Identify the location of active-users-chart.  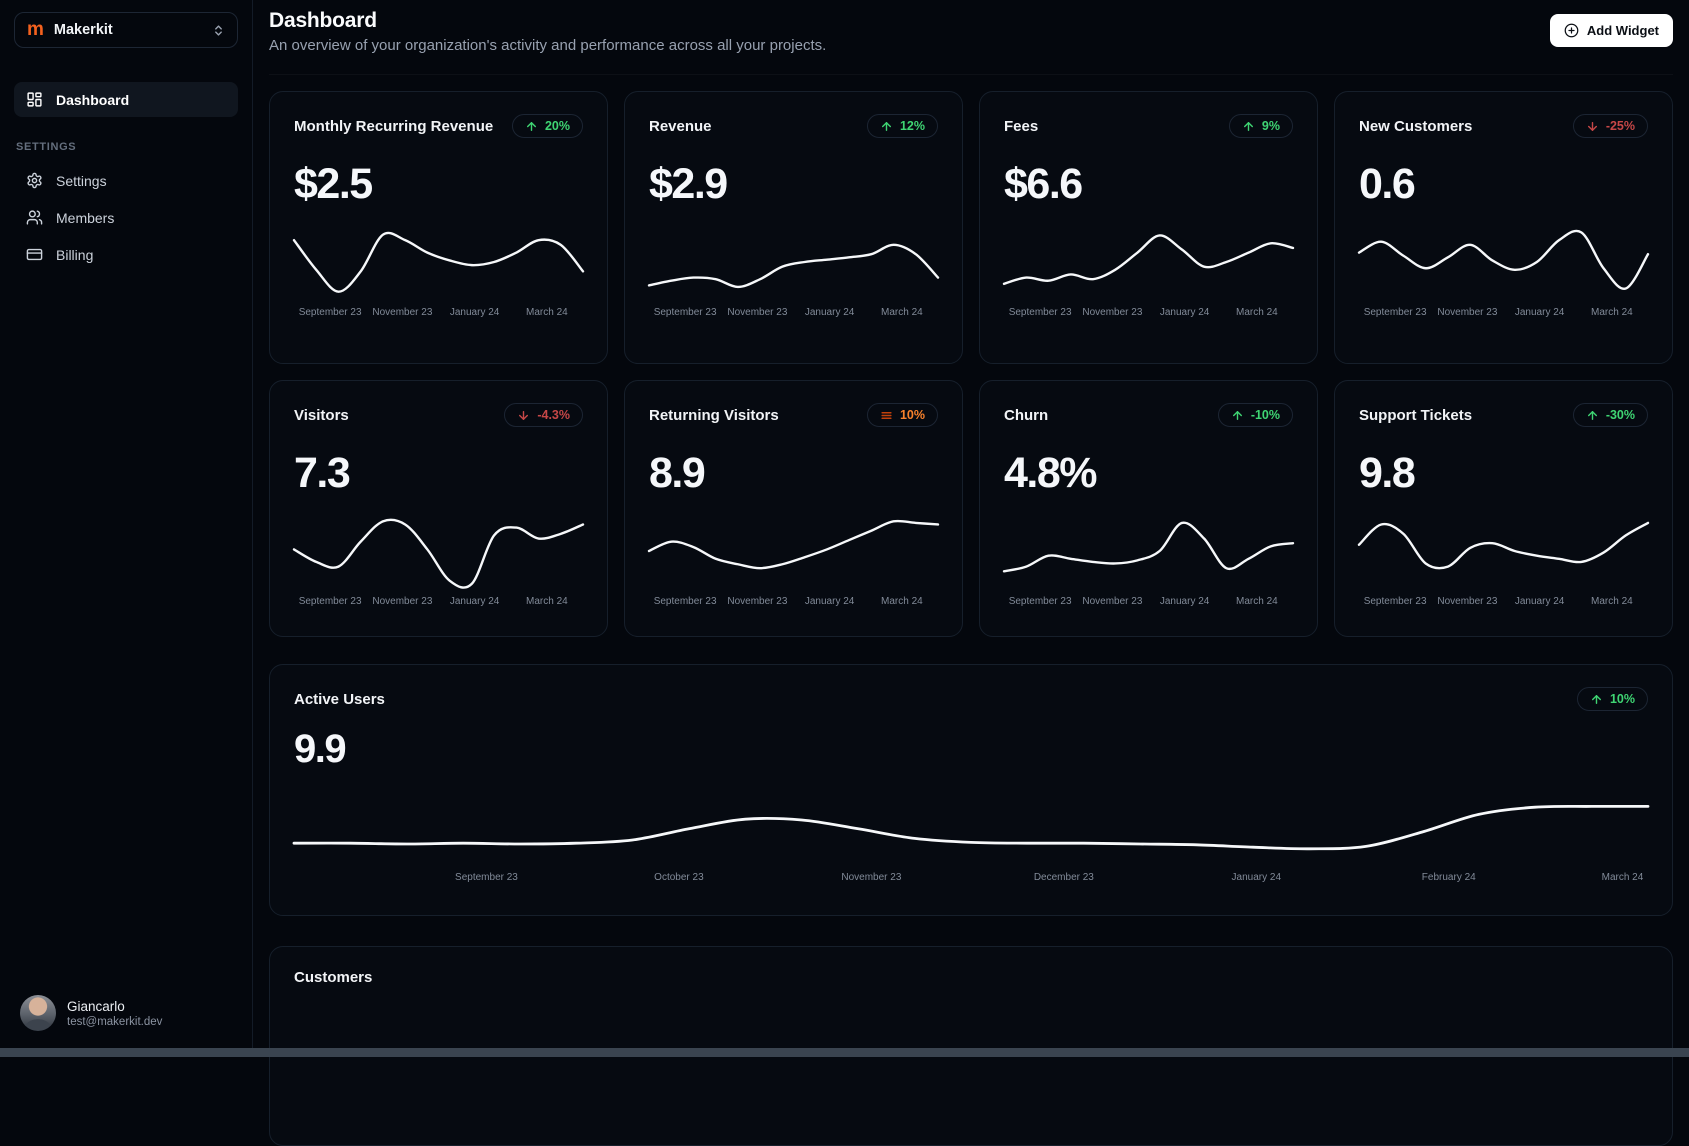
(971, 824).